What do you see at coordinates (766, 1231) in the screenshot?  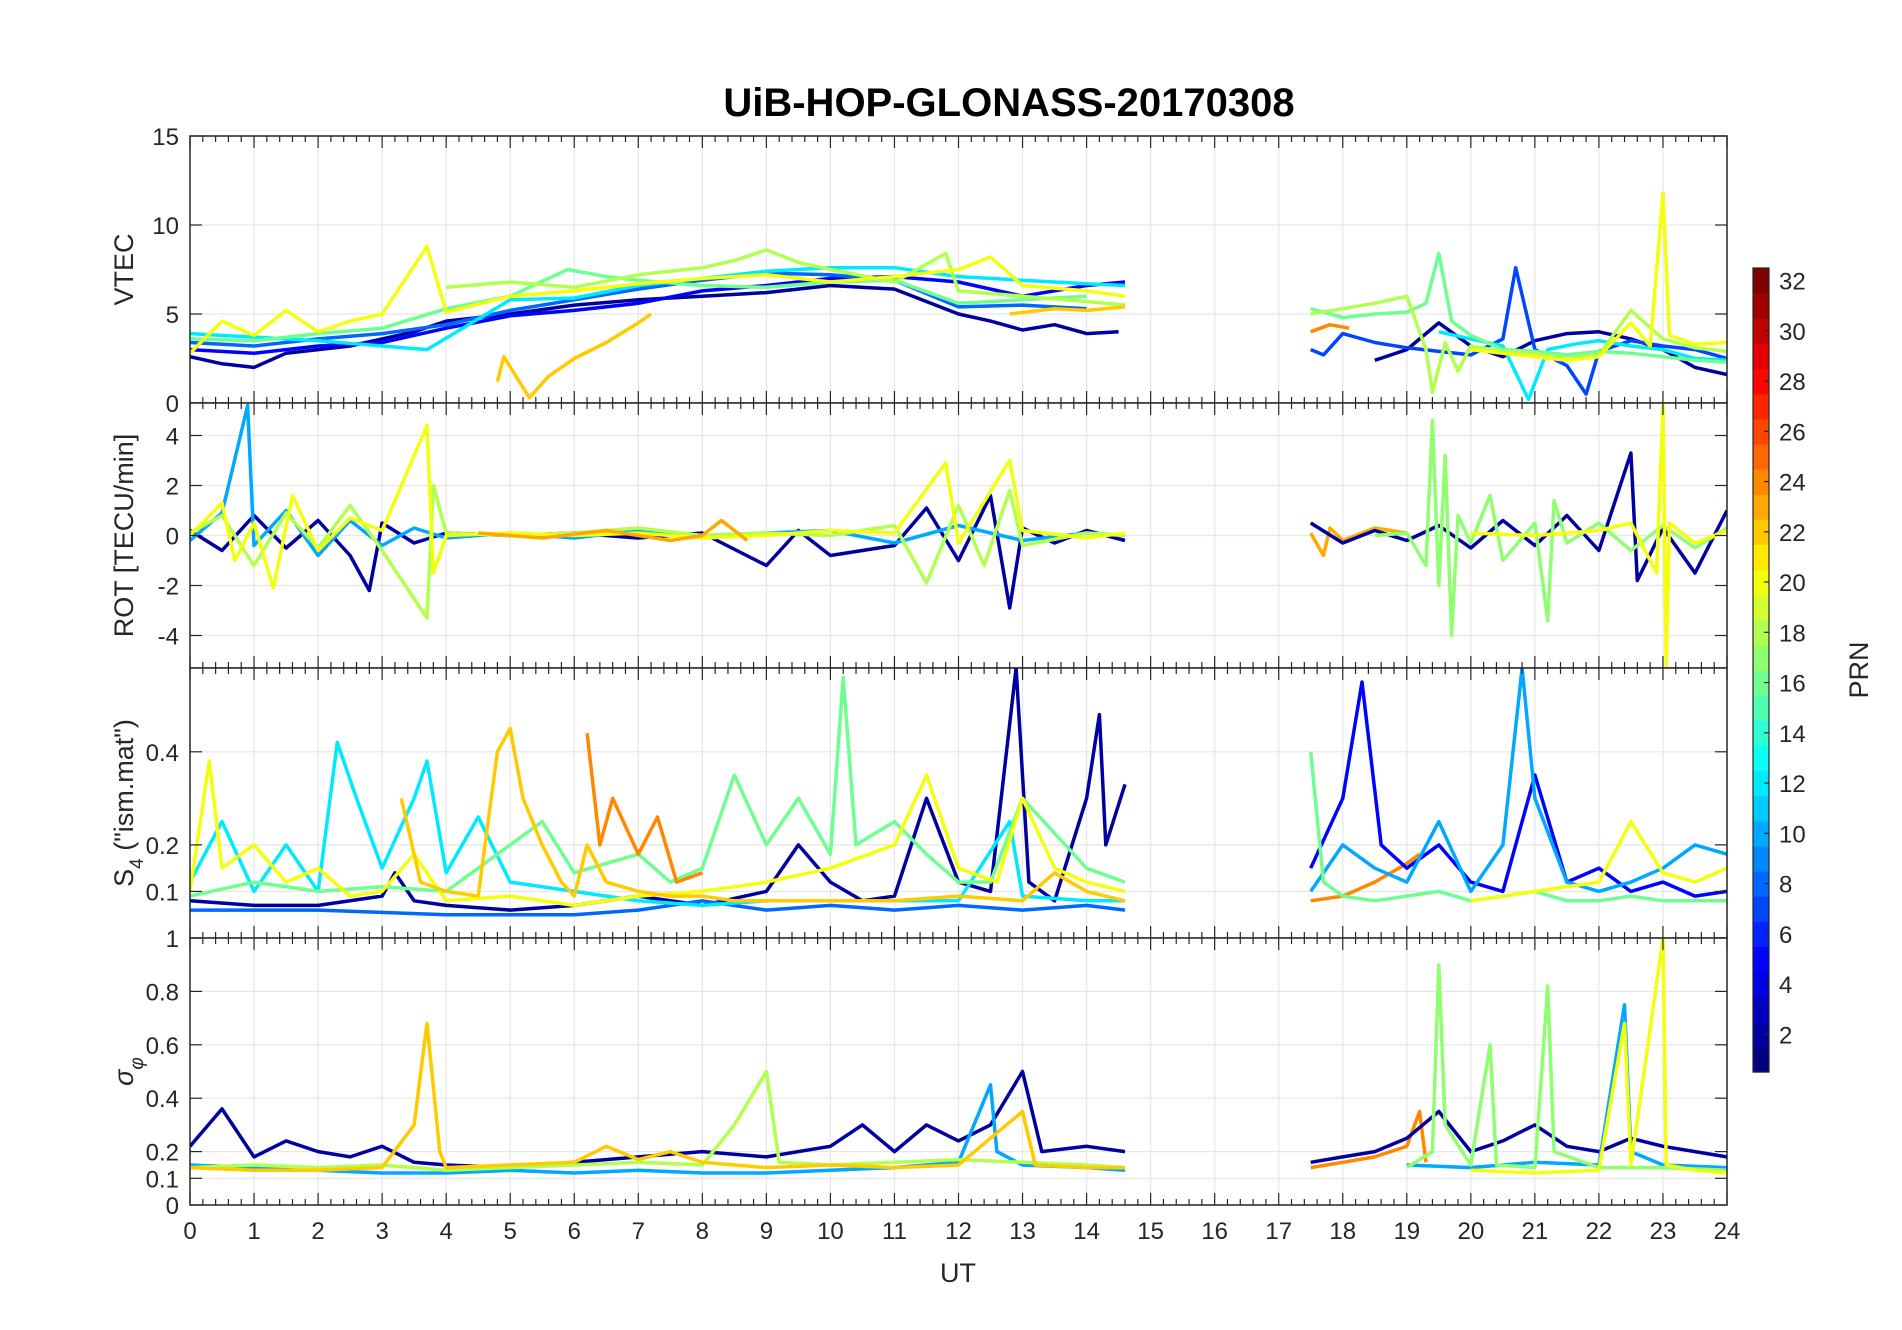 I see `x-tick-label: 9` at bounding box center [766, 1231].